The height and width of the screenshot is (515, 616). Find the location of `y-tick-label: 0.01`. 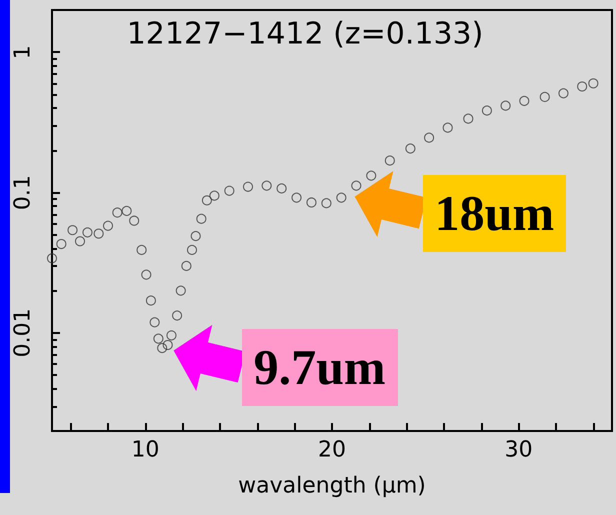

y-tick-label: 0.01 is located at coordinates (23, 333).